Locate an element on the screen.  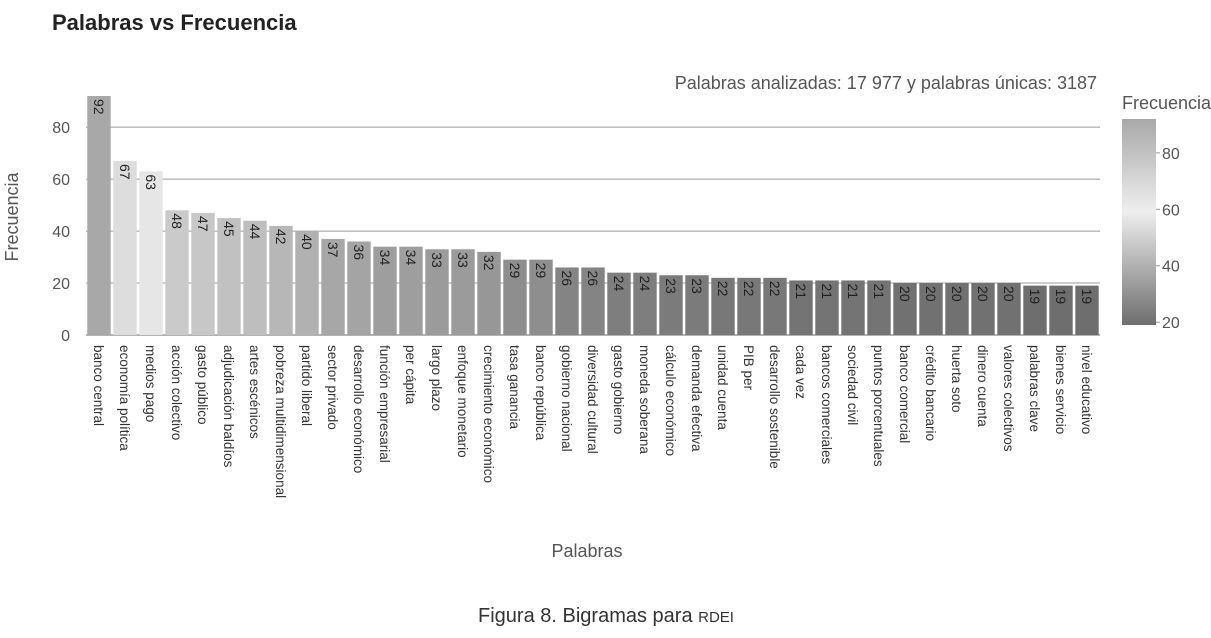
x-tick-label: artes escénicos is located at coordinates (254, 392).